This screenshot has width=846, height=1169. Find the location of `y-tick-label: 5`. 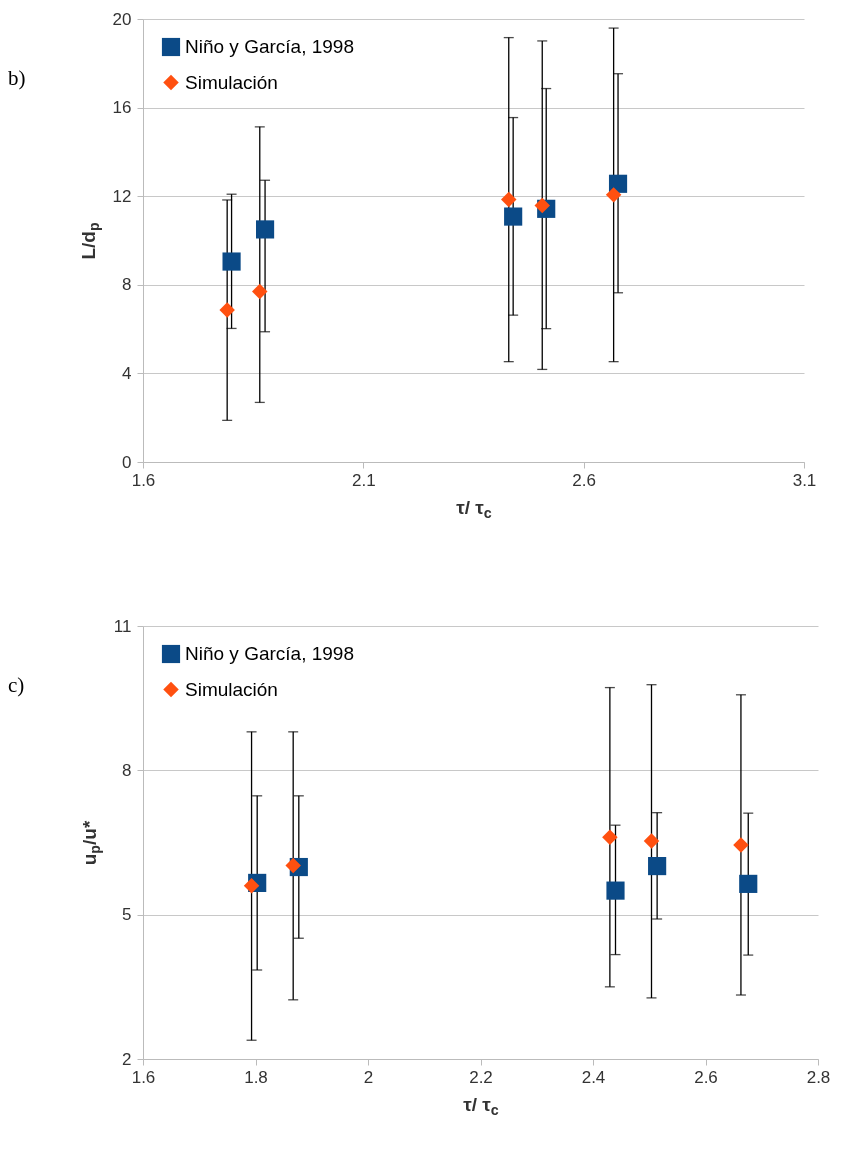

y-tick-label: 5 is located at coordinates (127, 915).